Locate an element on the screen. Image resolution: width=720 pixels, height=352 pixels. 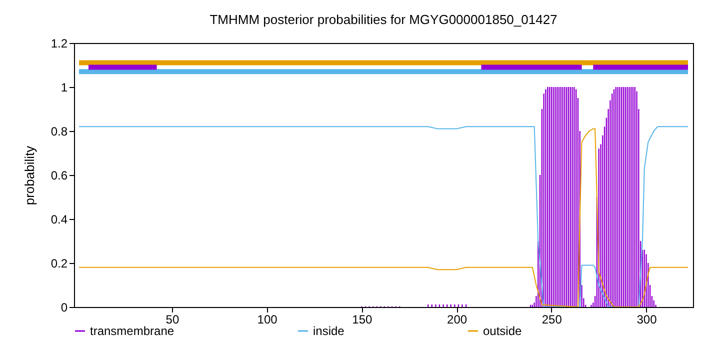
x-tick-label: 200 is located at coordinates (457, 319).